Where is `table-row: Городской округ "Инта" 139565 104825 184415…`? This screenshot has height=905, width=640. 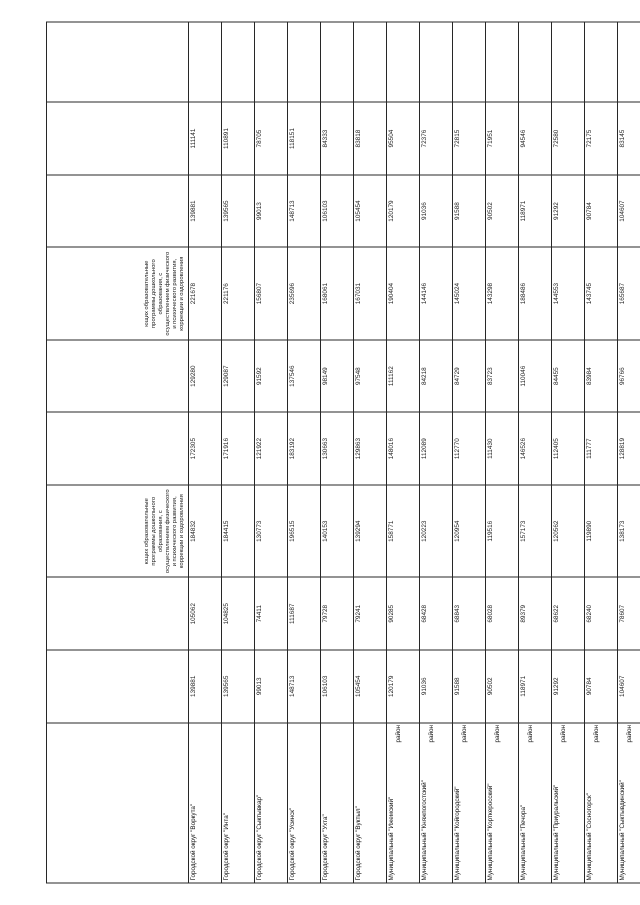
table-row: Городской округ "Инта" 139565 104825 184415… is located at coordinates (238, 452).